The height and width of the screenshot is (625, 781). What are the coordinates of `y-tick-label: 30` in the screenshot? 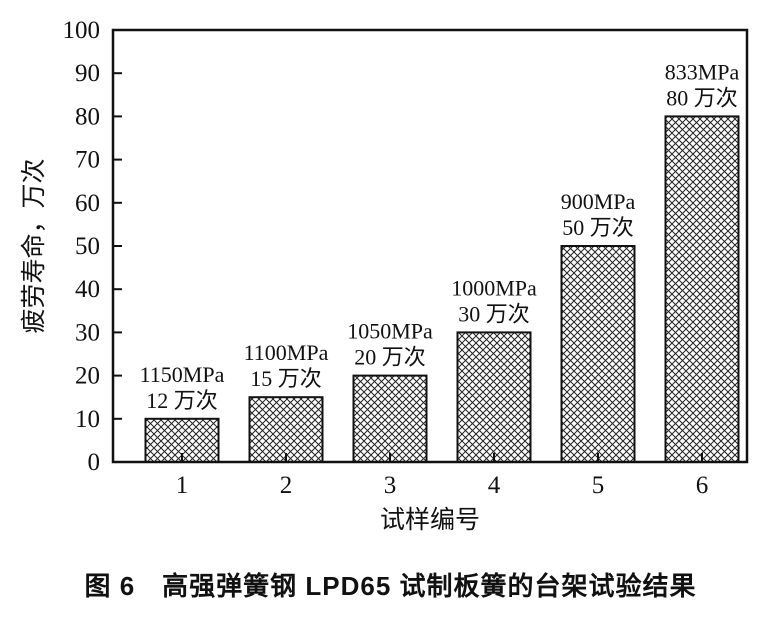 It's located at (87, 332).